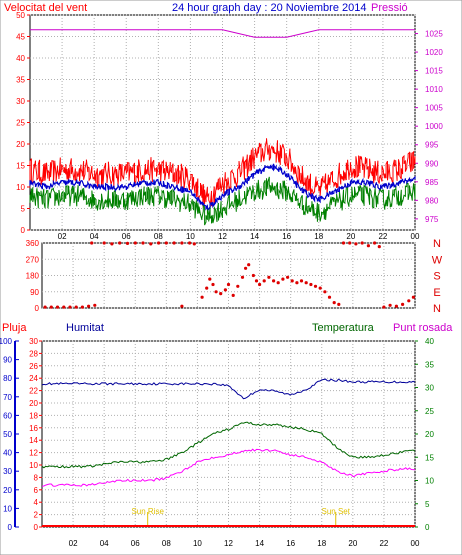 Image resolution: width=462 pixels, height=555 pixels. I want to click on wind-x-tick-label: 22, so click(382, 236).